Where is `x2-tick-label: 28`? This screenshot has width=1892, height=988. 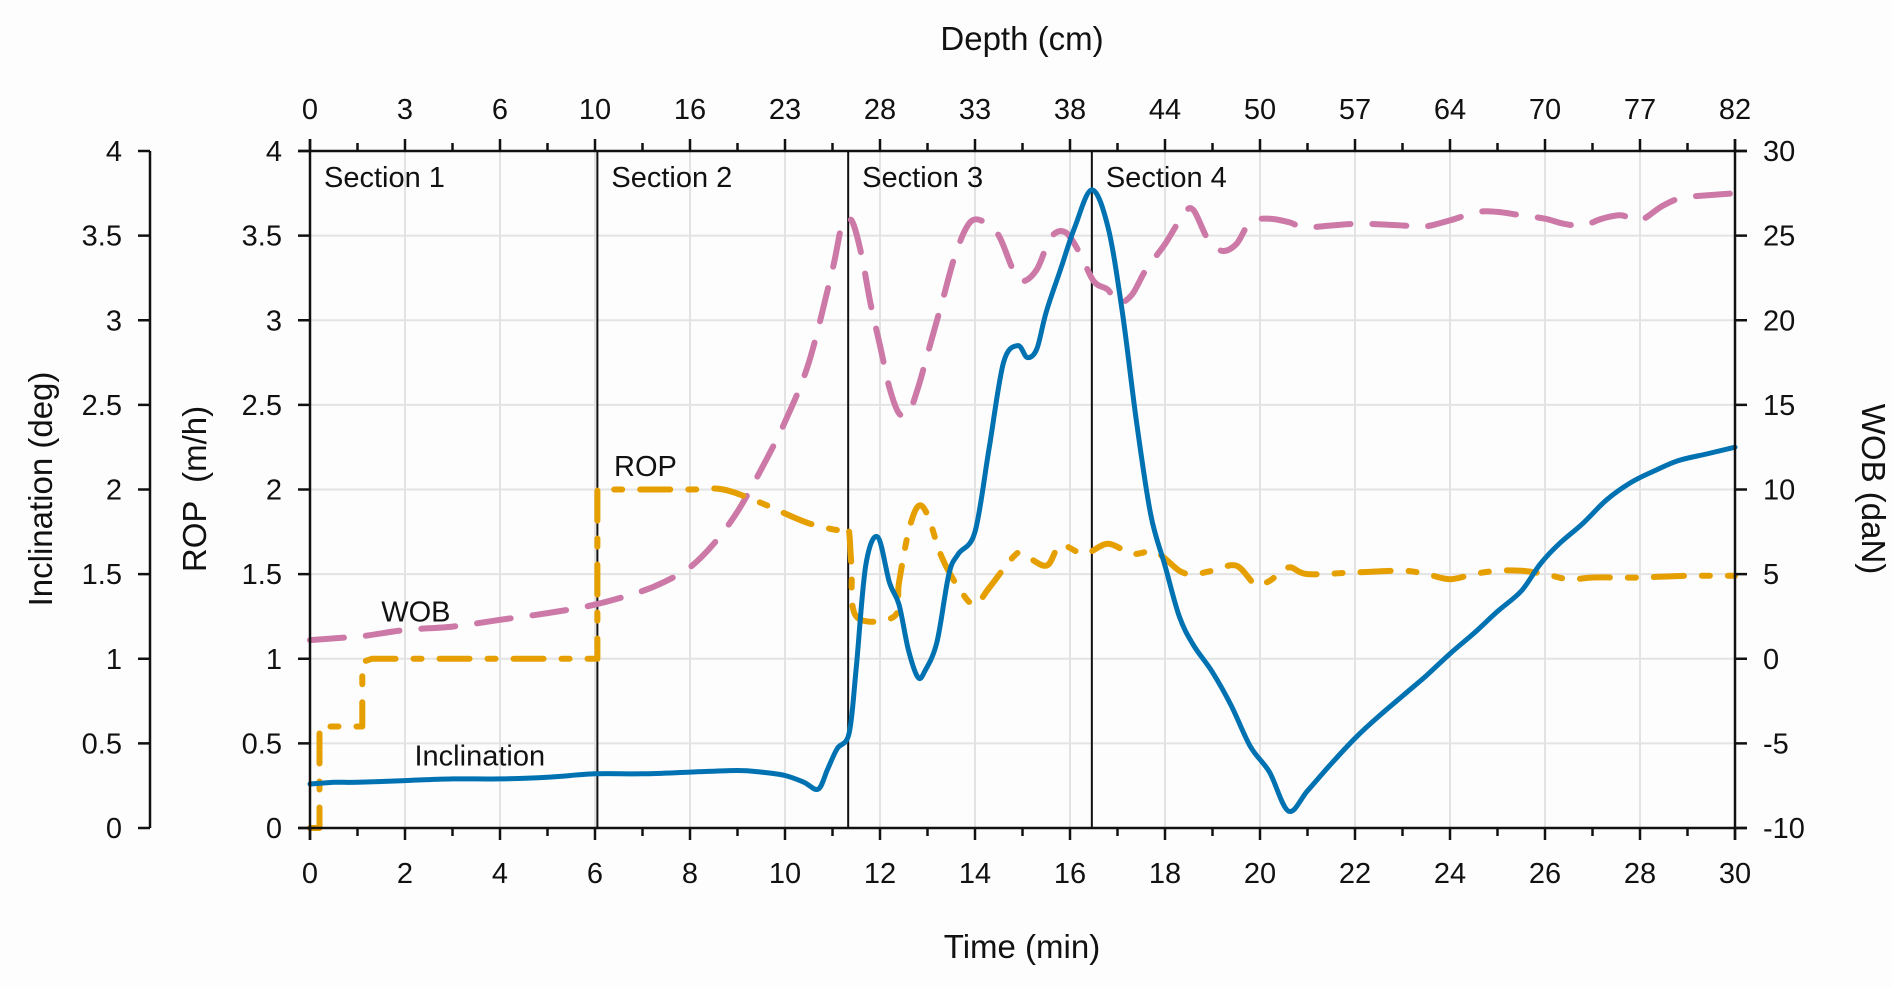 x2-tick-label: 28 is located at coordinates (880, 110).